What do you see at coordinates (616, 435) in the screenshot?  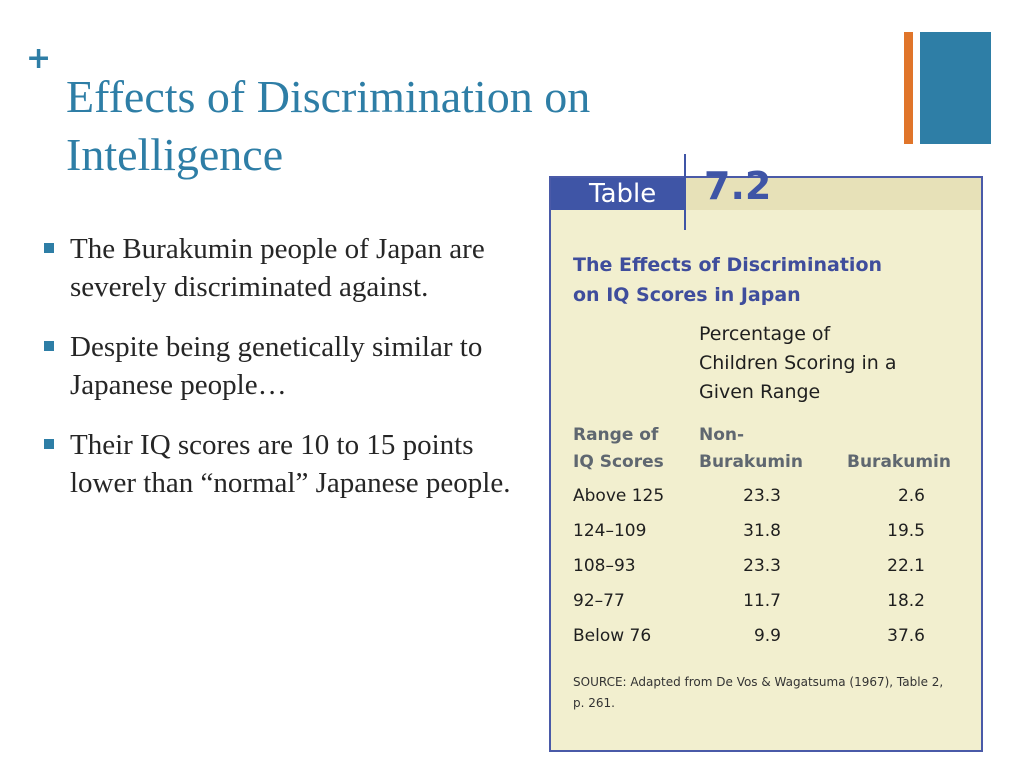 I see `column-header-range-line-1: Range of` at bounding box center [616, 435].